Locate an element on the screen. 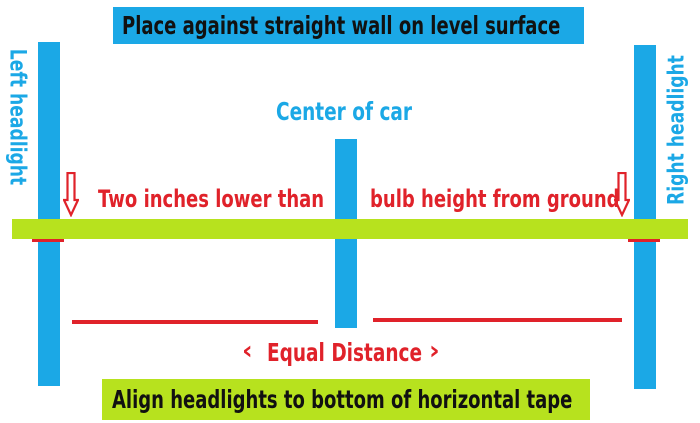 The height and width of the screenshot is (423, 700). equal-distance-label: Equal Distance is located at coordinates (345, 352).